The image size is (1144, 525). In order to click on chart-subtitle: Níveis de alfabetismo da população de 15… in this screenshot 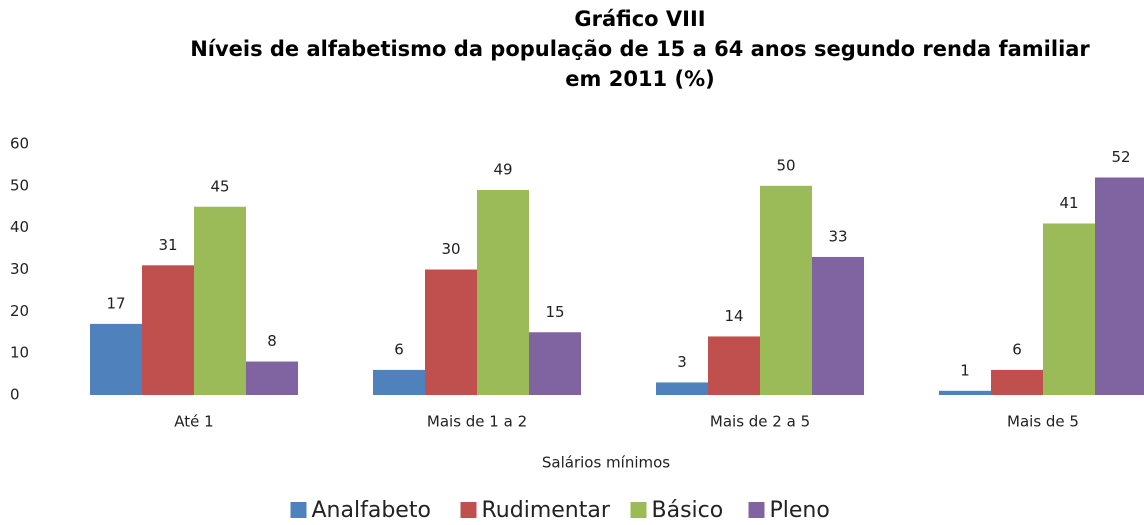, I will do `click(640, 64)`.